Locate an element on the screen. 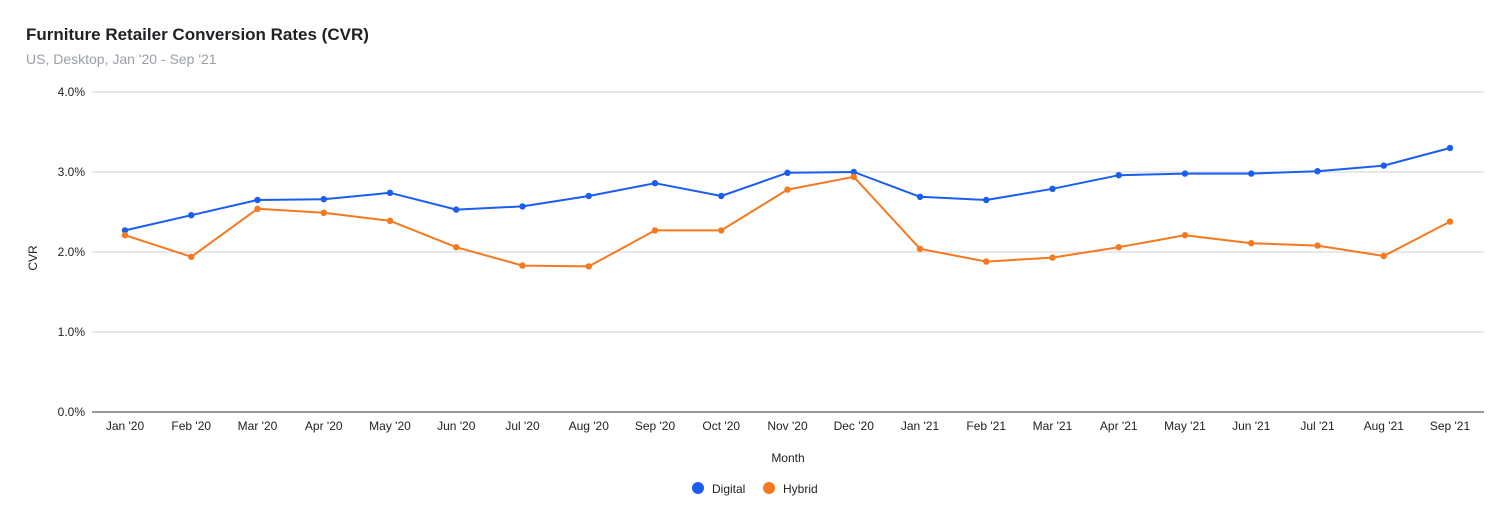 The image size is (1510, 522). legend-marker-hybrid is located at coordinates (769, 488).